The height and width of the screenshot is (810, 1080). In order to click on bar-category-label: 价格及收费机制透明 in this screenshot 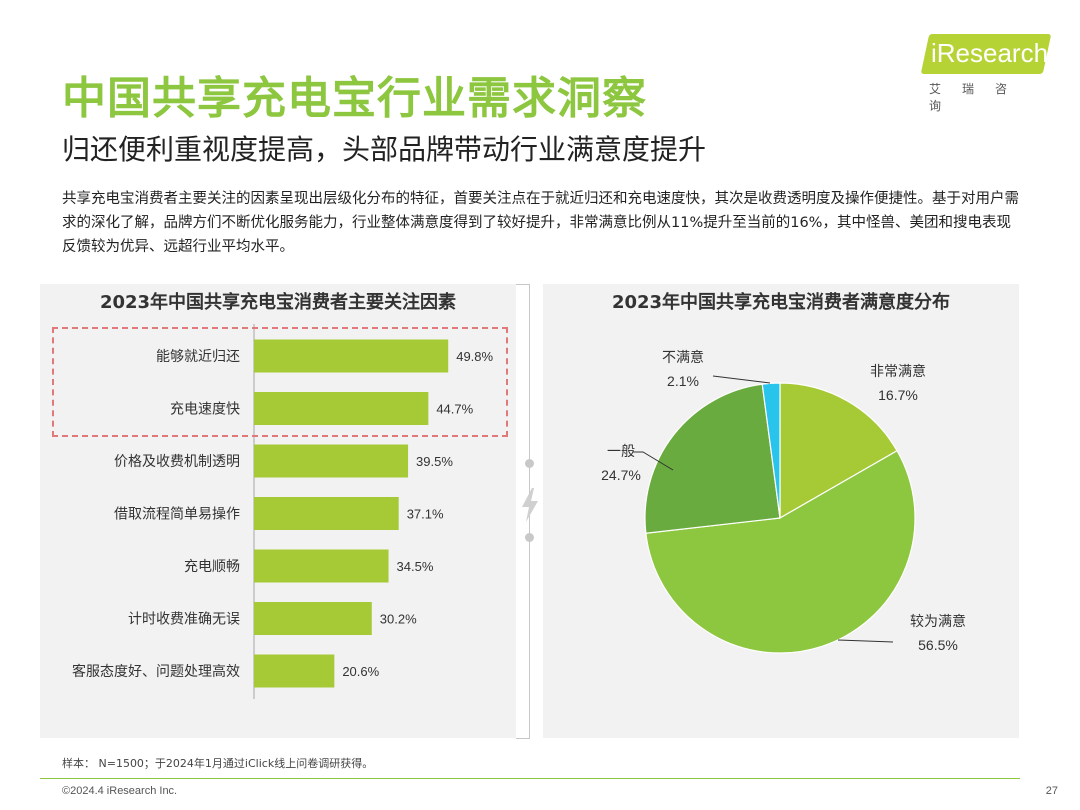, I will do `click(177, 462)`.